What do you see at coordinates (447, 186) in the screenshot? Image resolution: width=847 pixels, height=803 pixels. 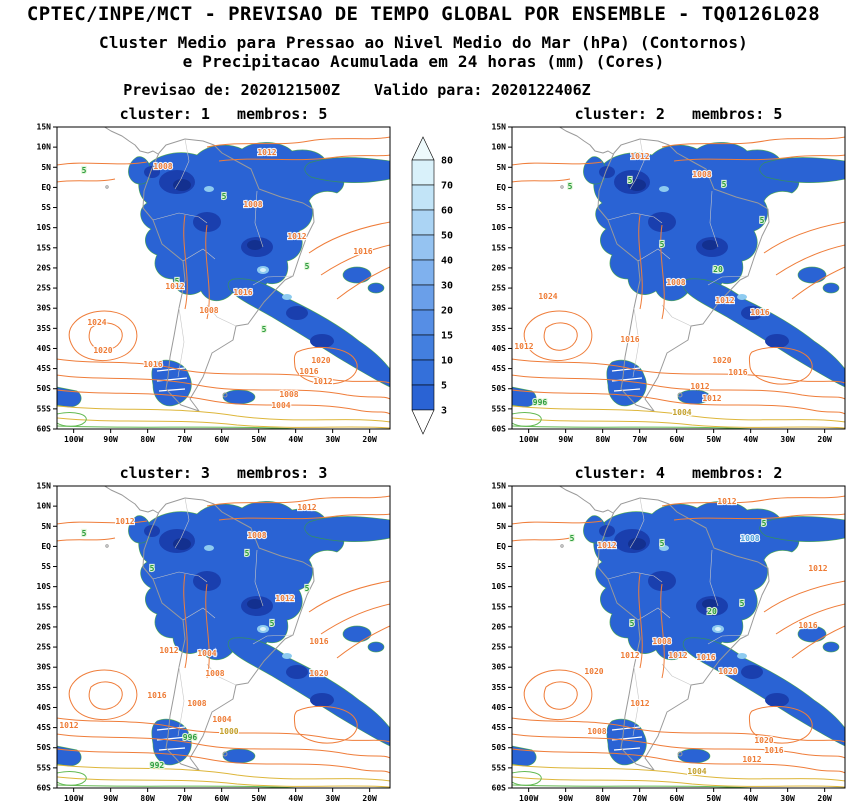 I see `colorbar-level: 70` at bounding box center [447, 186].